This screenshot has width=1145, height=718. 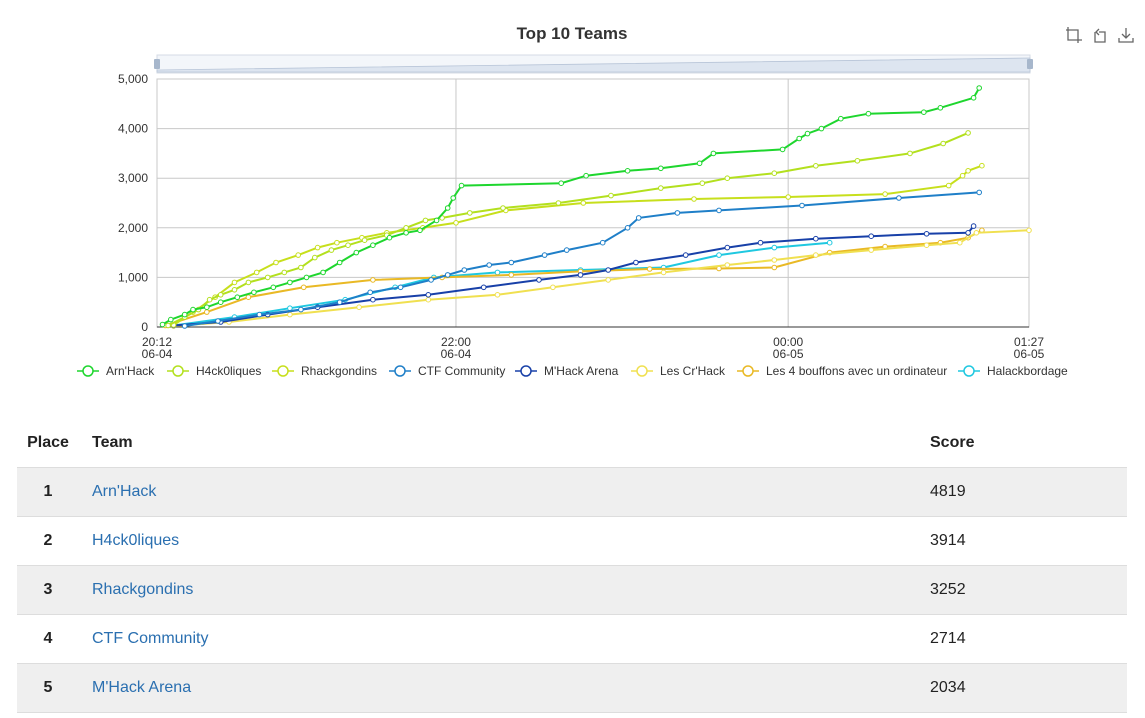 I want to click on legend-item: M'Hack Arena, so click(x=567, y=371).